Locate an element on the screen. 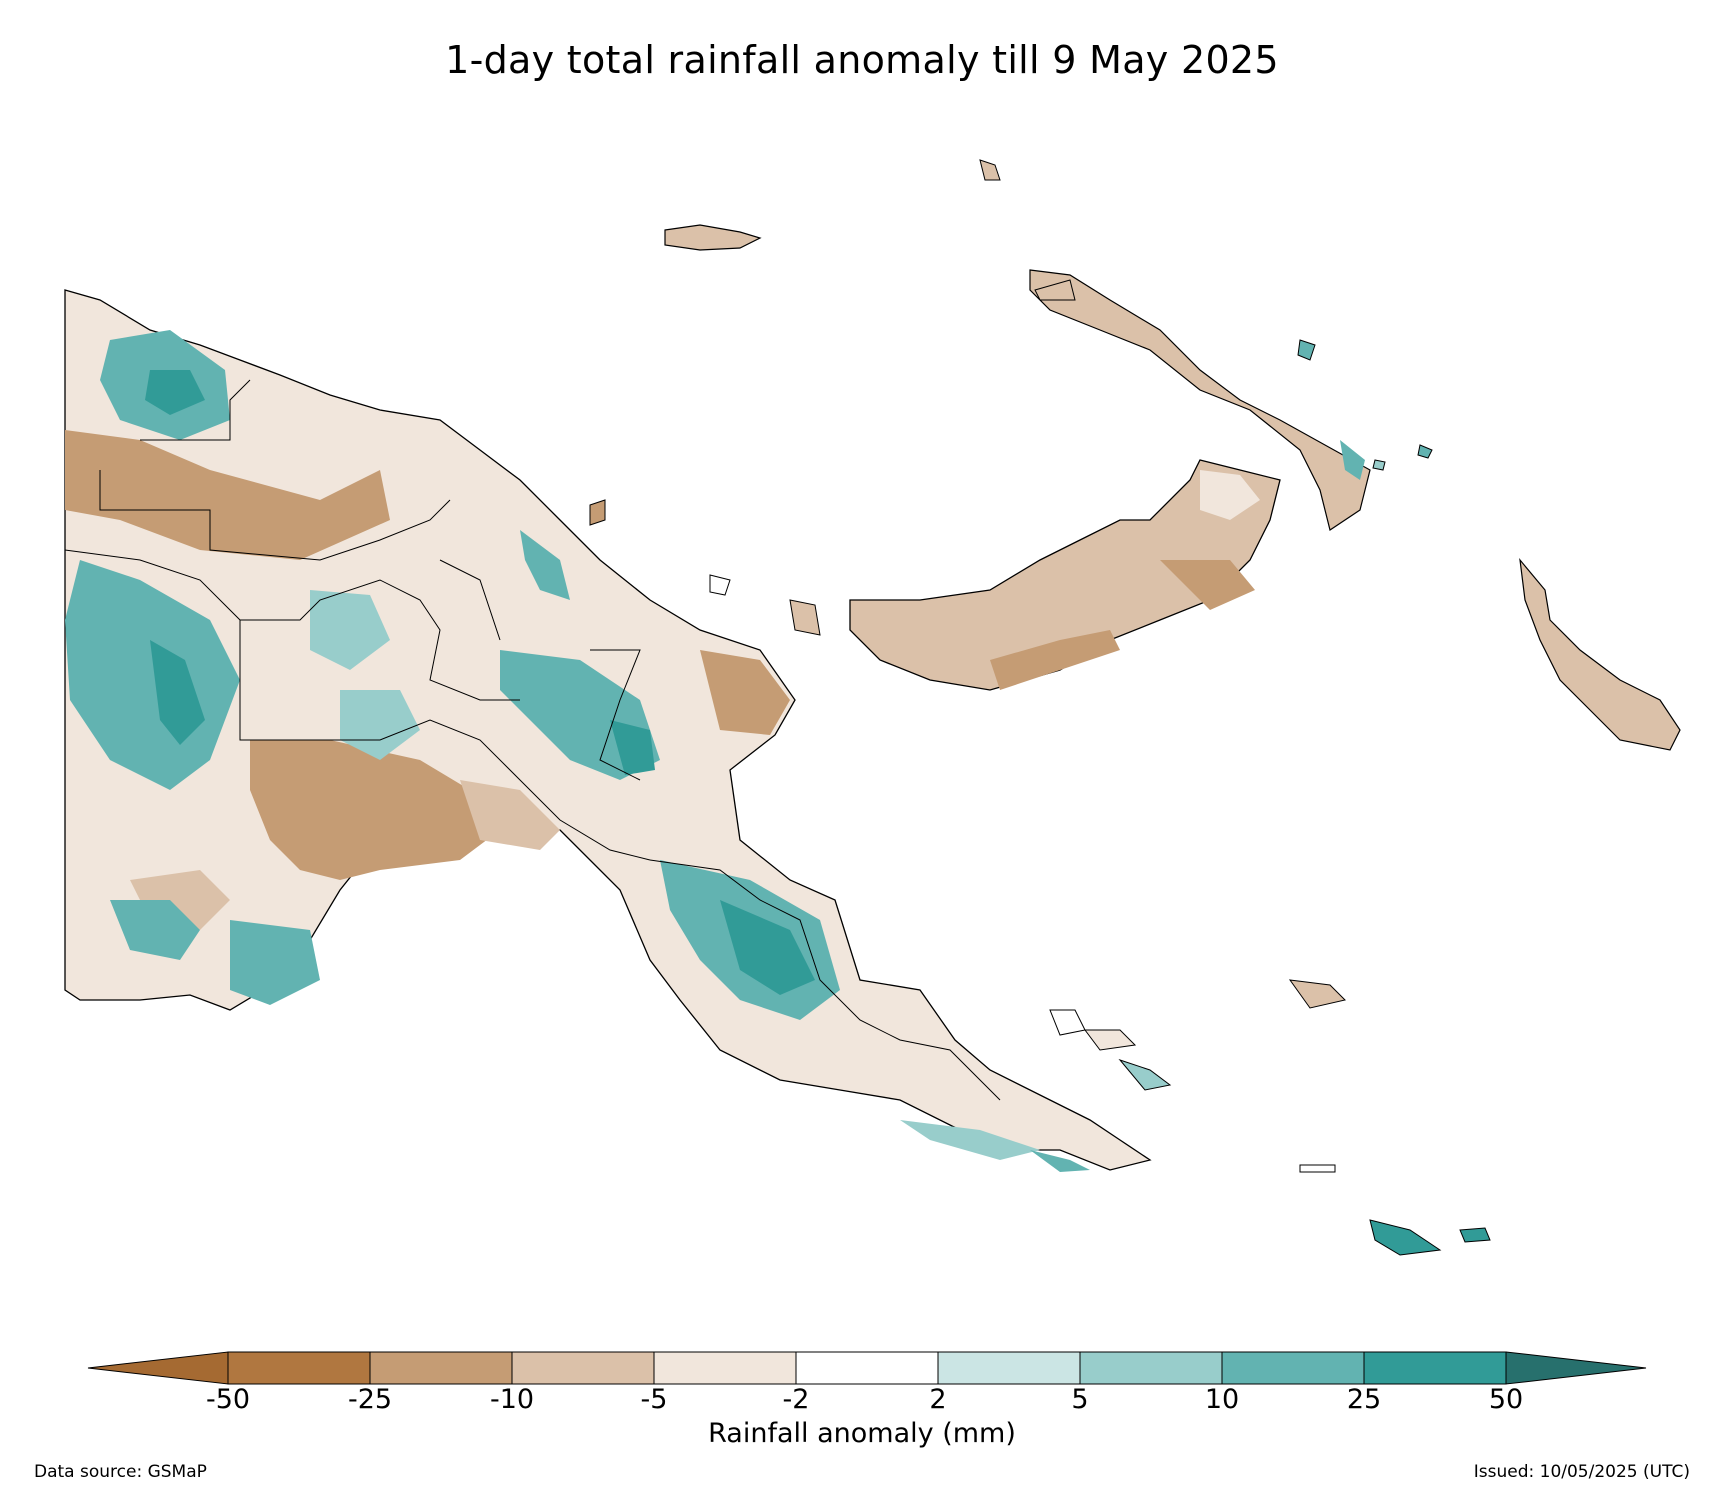  colorbar-tick: 2 is located at coordinates (938, 1399).